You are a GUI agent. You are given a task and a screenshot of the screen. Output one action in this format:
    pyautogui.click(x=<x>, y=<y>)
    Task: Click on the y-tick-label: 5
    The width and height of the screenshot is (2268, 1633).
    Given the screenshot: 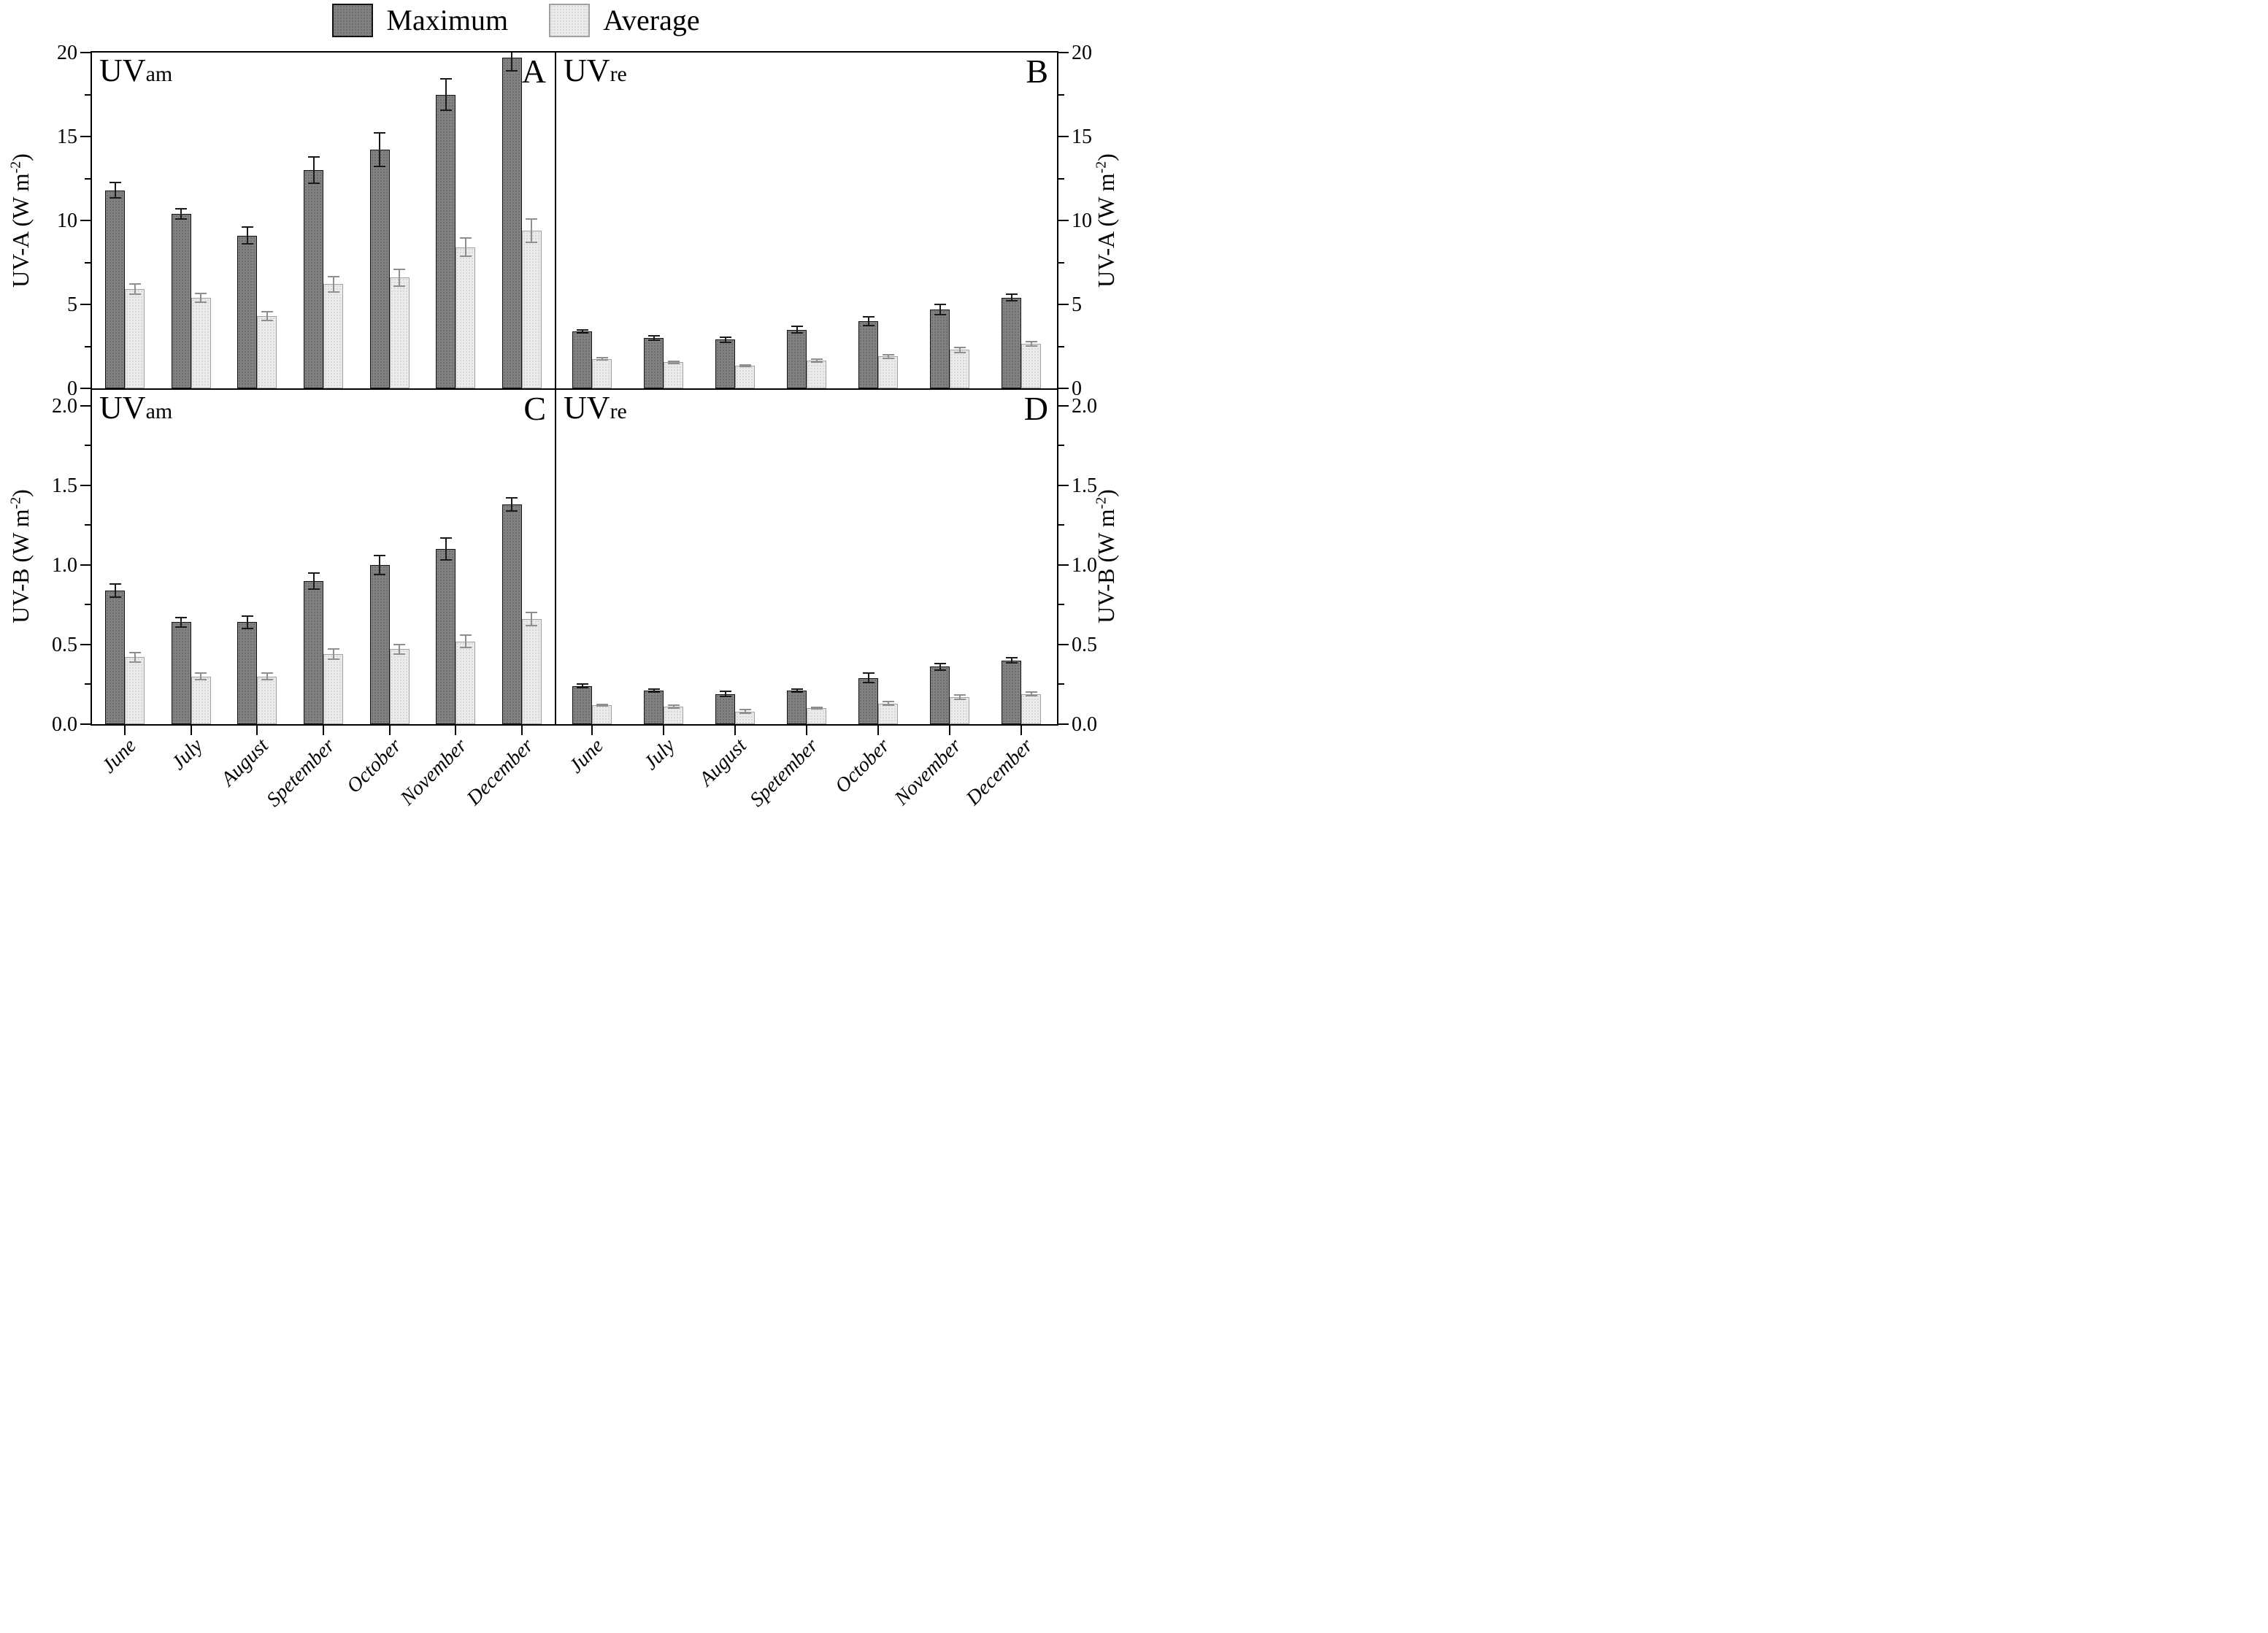 What is the action you would take?
    pyautogui.click(x=1077, y=305)
    